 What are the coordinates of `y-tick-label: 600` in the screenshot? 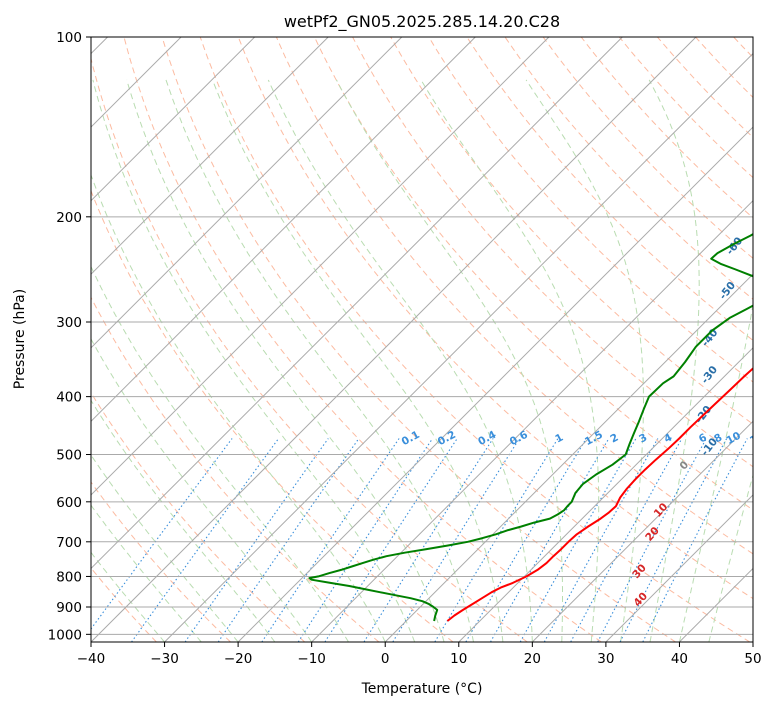 It's located at (69, 503).